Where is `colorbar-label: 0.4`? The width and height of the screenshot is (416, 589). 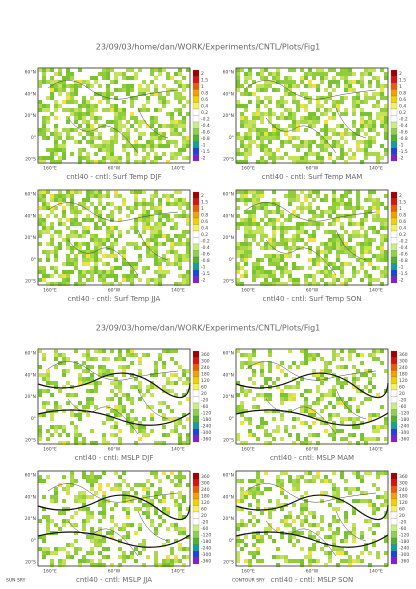
colorbar-label: 0.4 is located at coordinates (204, 228).